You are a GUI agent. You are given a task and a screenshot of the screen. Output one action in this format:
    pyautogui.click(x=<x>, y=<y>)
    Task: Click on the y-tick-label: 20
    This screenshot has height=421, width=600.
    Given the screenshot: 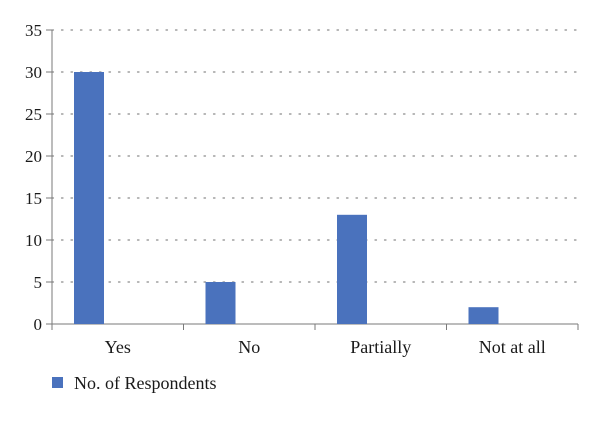 What is the action you would take?
    pyautogui.click(x=33, y=156)
    